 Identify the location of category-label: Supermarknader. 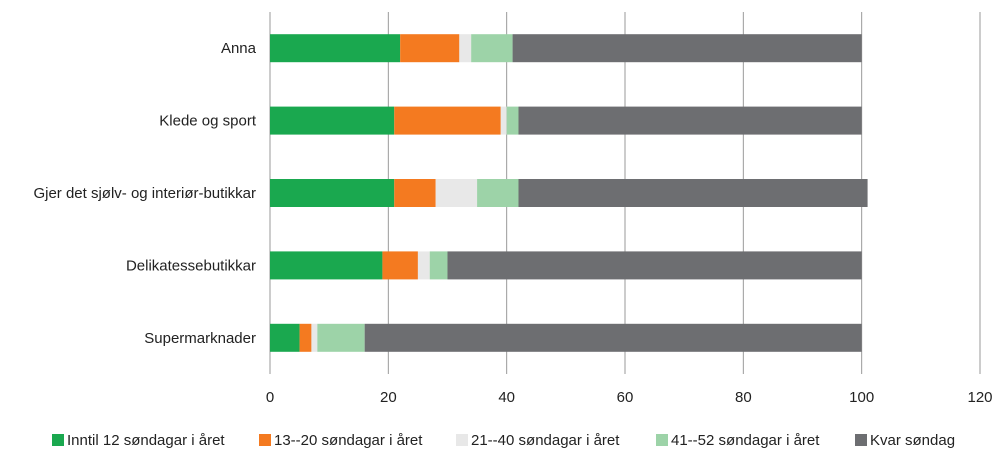
(200, 338).